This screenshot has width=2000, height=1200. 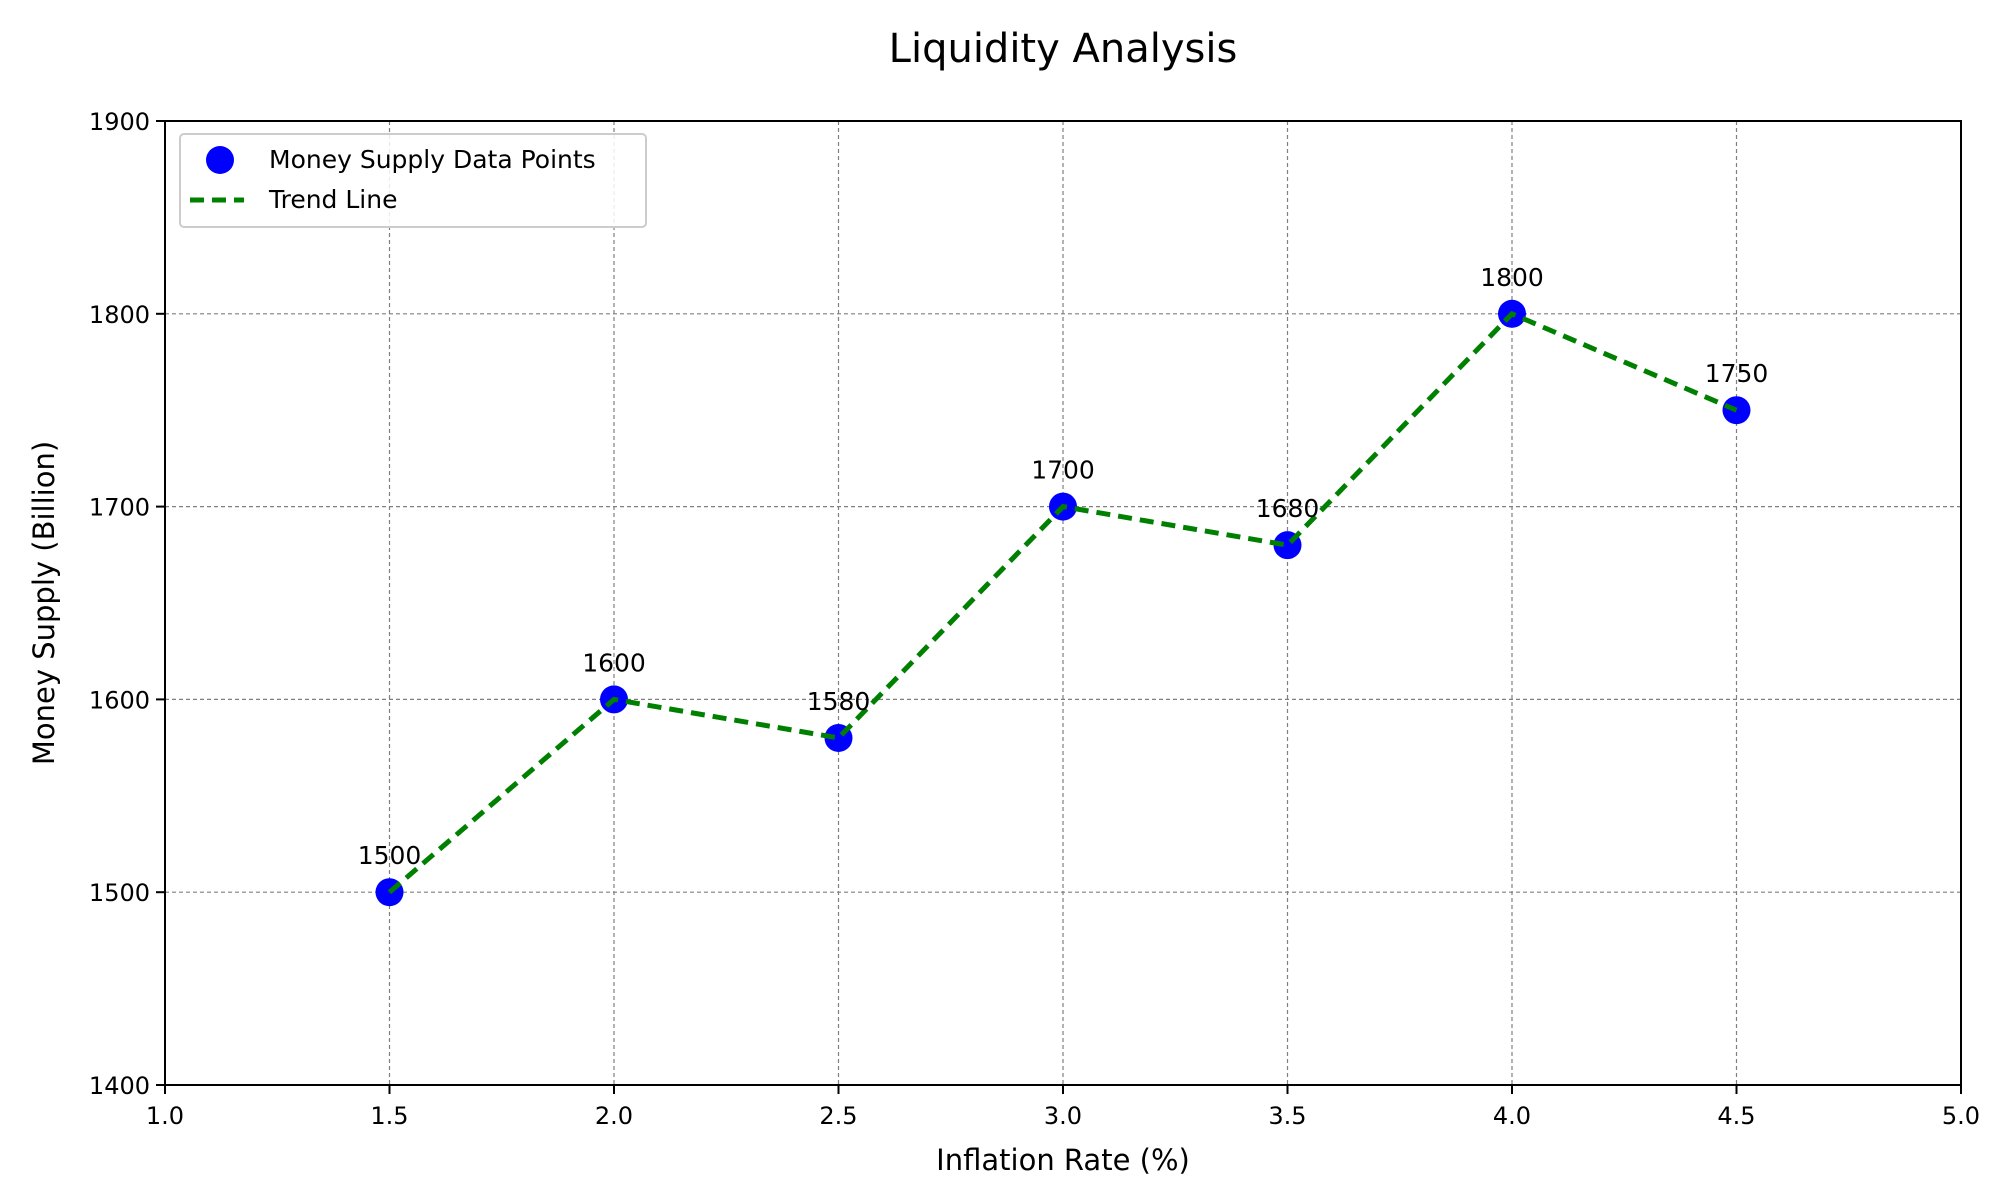 I want to click on data-point-label: 1750, so click(x=1737, y=373).